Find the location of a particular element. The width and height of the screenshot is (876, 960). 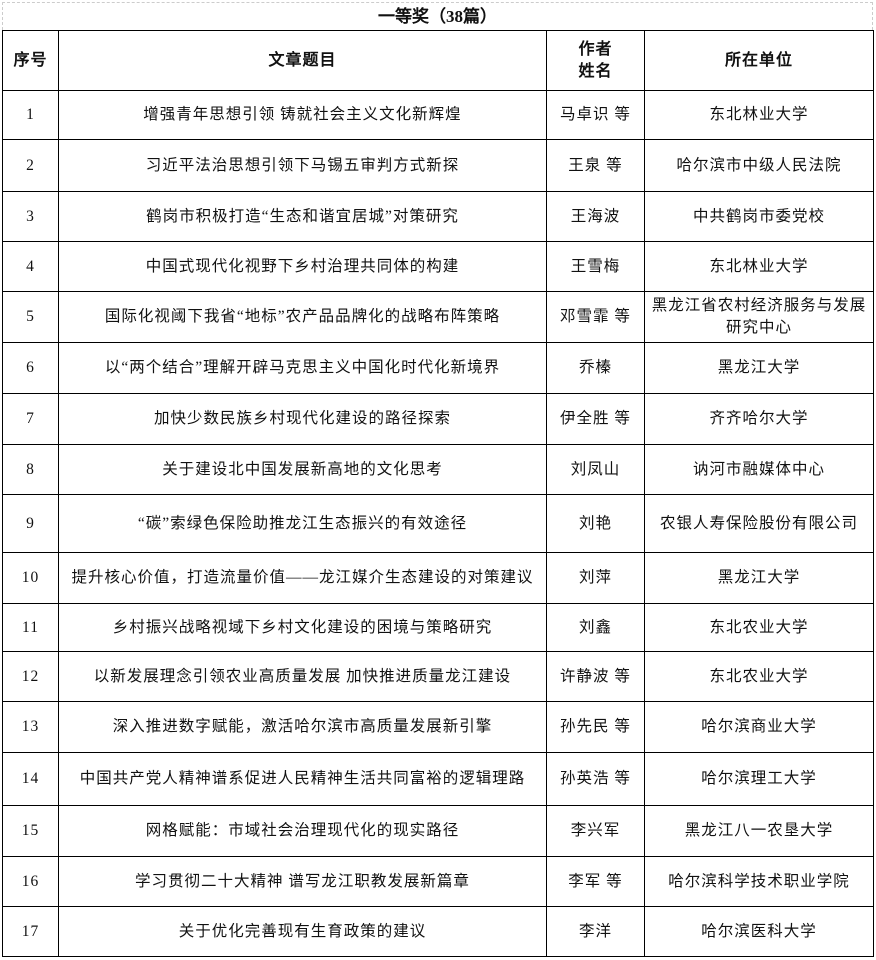

cell-unit: 中共鹤岗市委党校 is located at coordinates (759, 216).